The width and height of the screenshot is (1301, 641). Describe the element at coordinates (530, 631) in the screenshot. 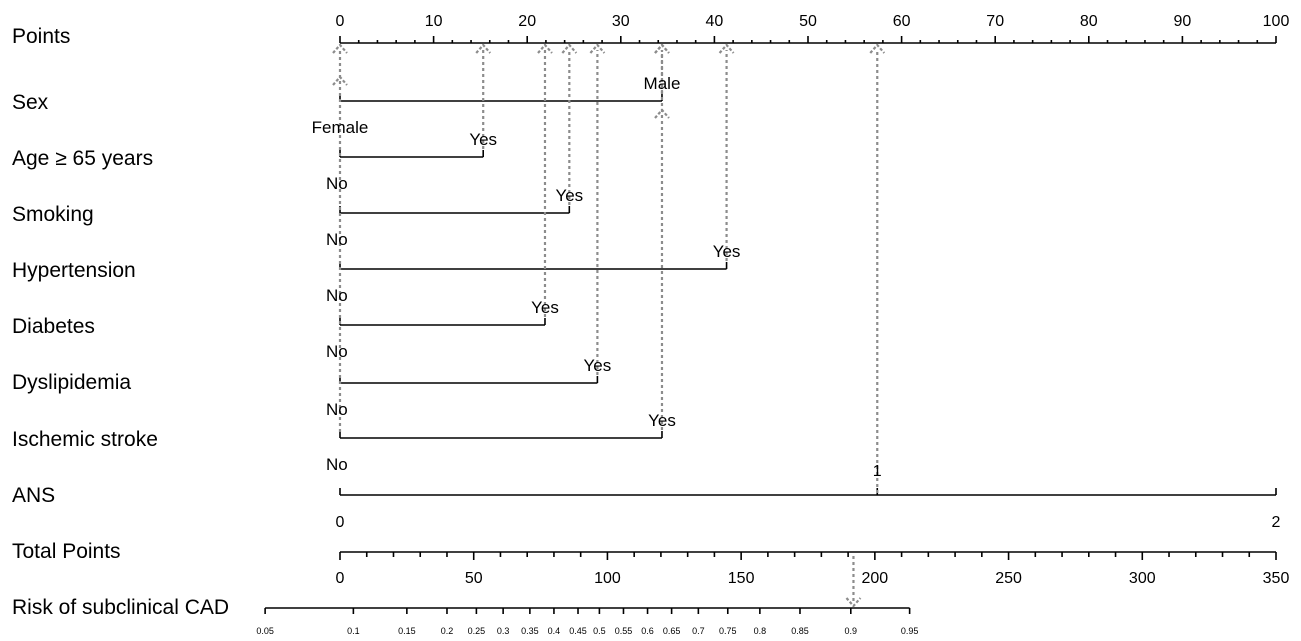

I see `risk-tick-label: 0.35` at that location.